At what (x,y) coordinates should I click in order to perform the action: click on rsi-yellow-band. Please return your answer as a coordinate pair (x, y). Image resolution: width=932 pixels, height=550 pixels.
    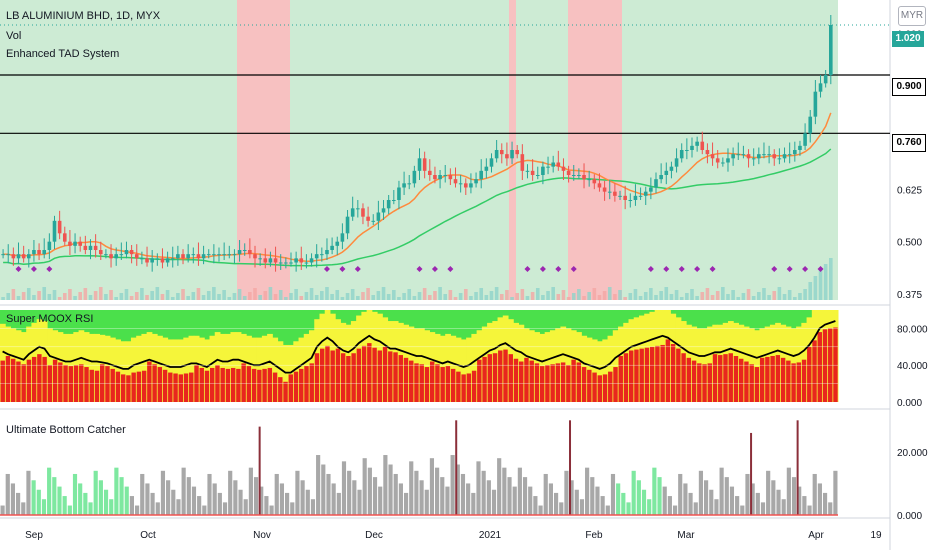
    Looking at the image, I should click on (128, 371).